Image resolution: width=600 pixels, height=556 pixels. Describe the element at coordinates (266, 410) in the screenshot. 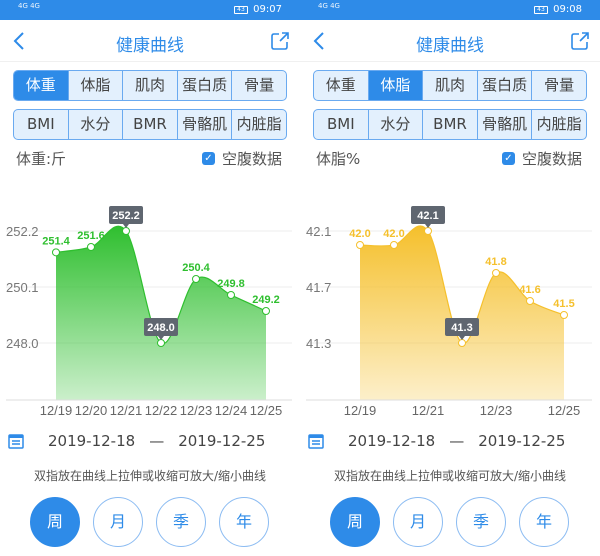

I see `x-tick-label: 12/25` at that location.